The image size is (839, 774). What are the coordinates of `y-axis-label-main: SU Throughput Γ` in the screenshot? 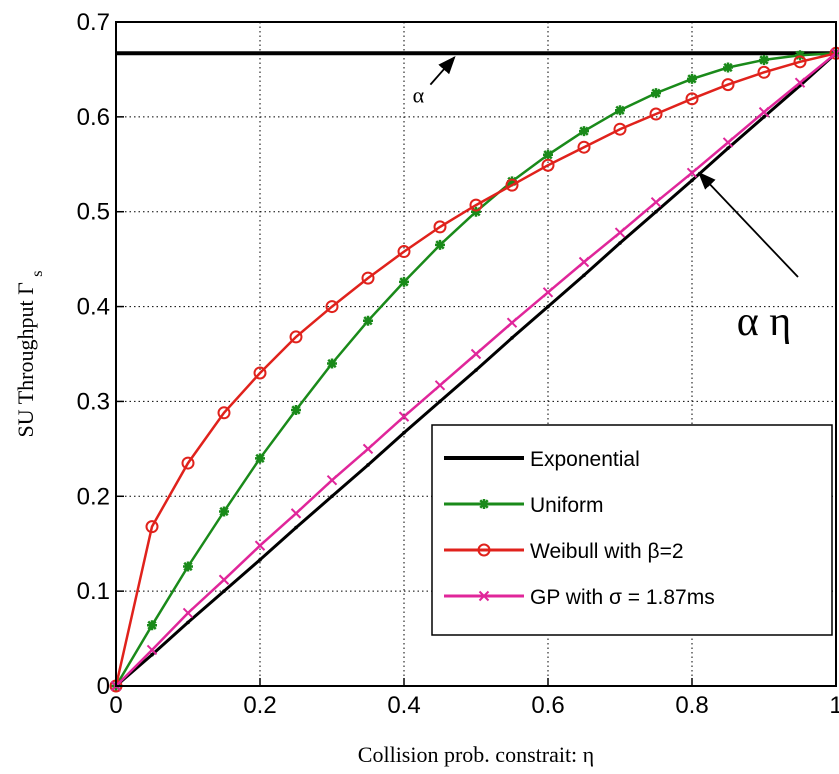 It's located at (25, 360).